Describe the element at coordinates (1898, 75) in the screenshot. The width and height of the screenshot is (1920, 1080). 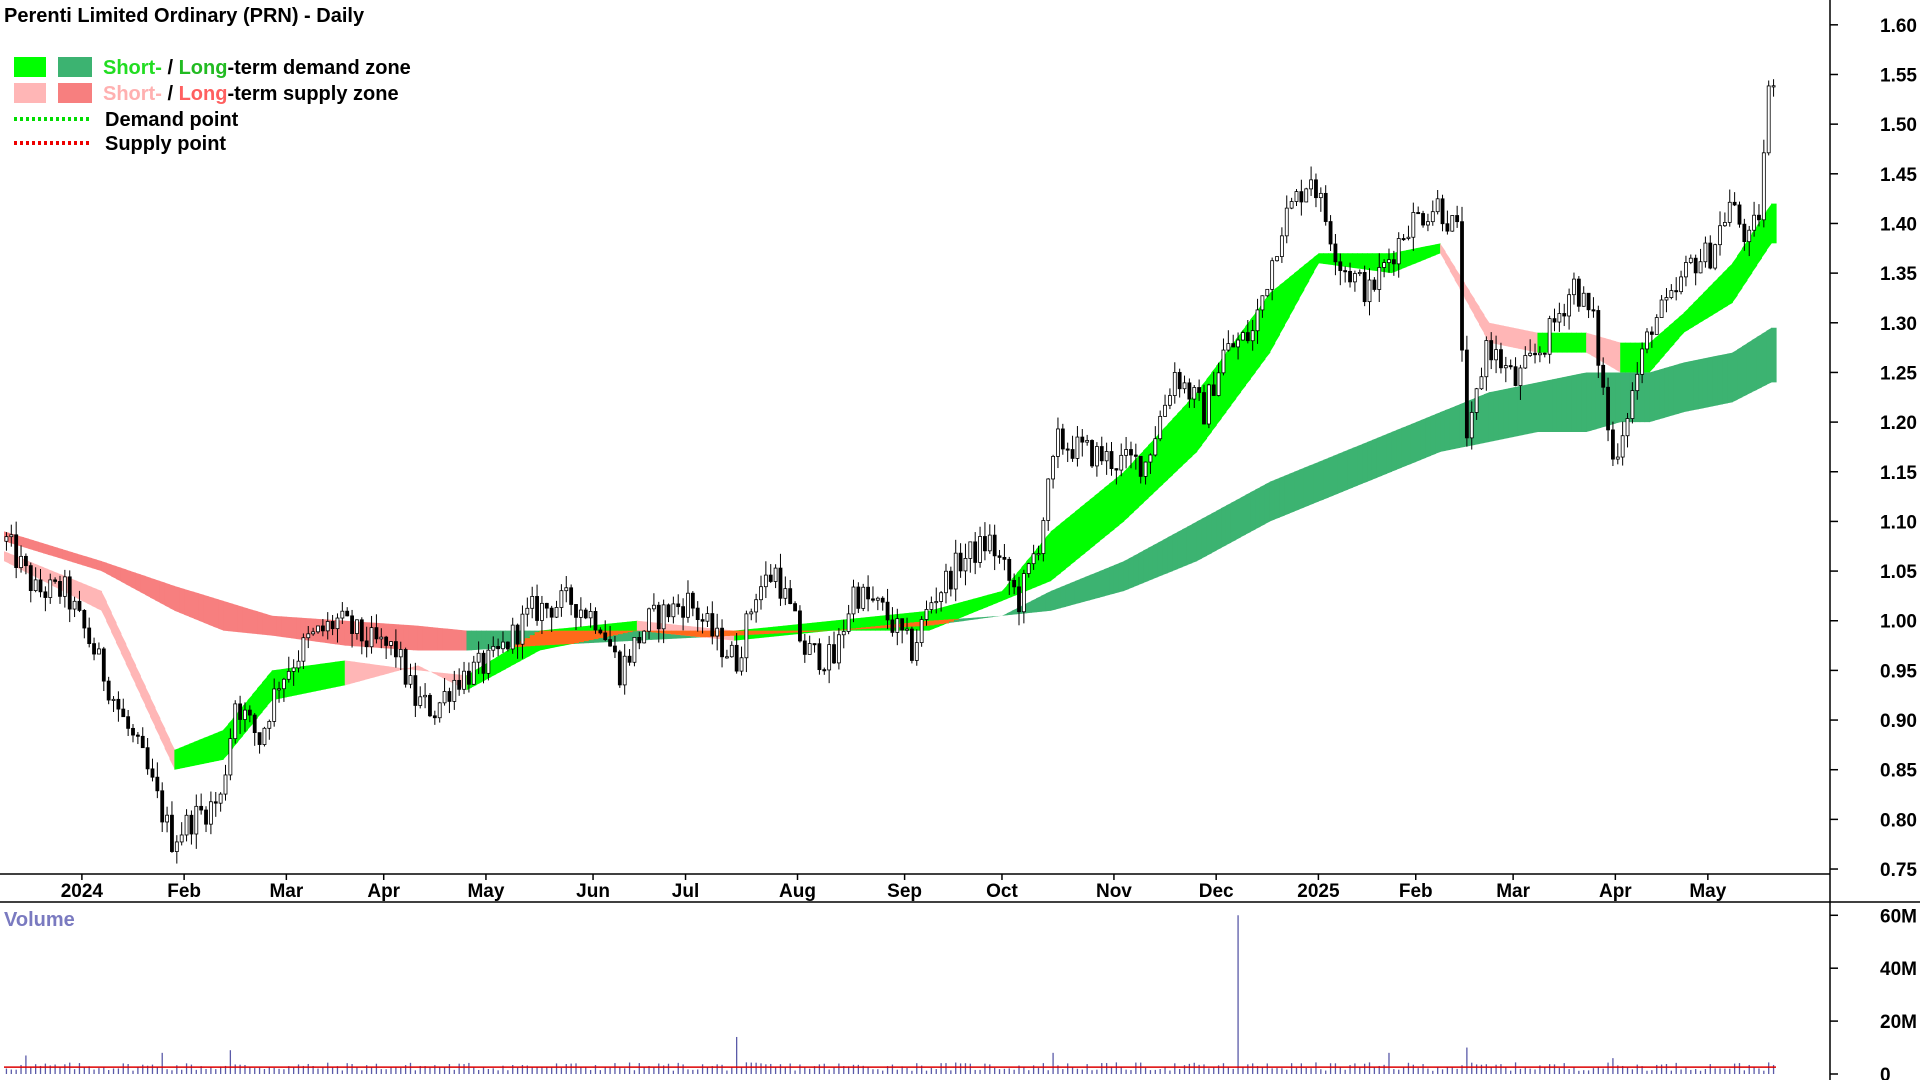
I see `price-tick-label: 1.55` at that location.